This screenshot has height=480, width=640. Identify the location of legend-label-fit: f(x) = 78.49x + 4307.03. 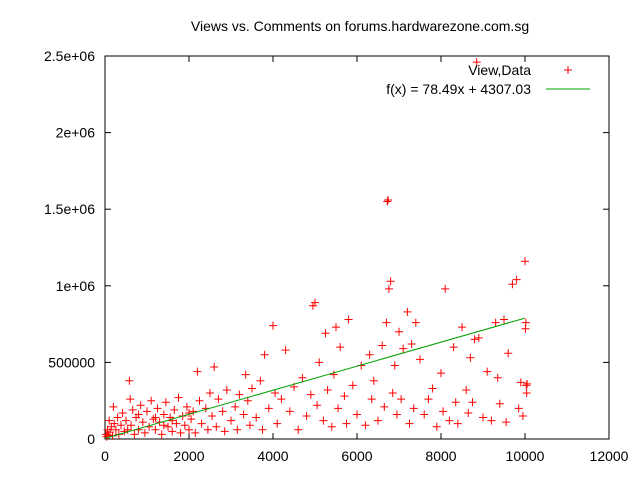
(458, 89).